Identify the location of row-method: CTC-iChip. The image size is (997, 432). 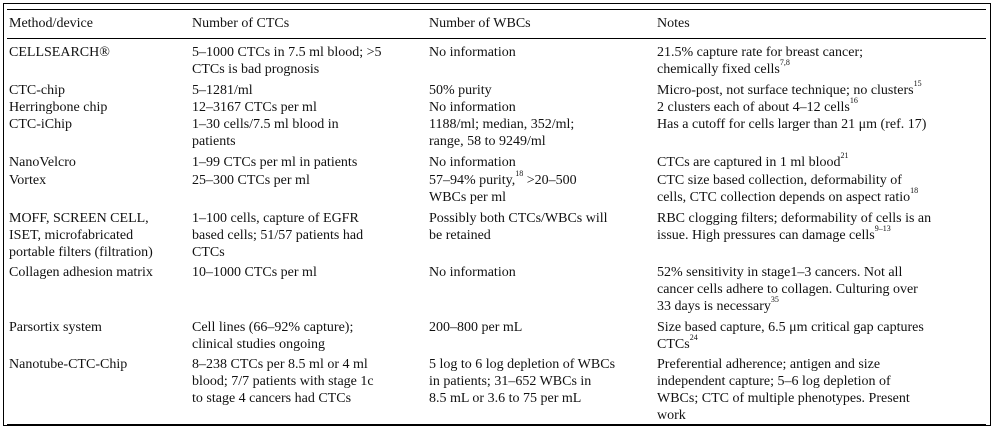
(41, 124).